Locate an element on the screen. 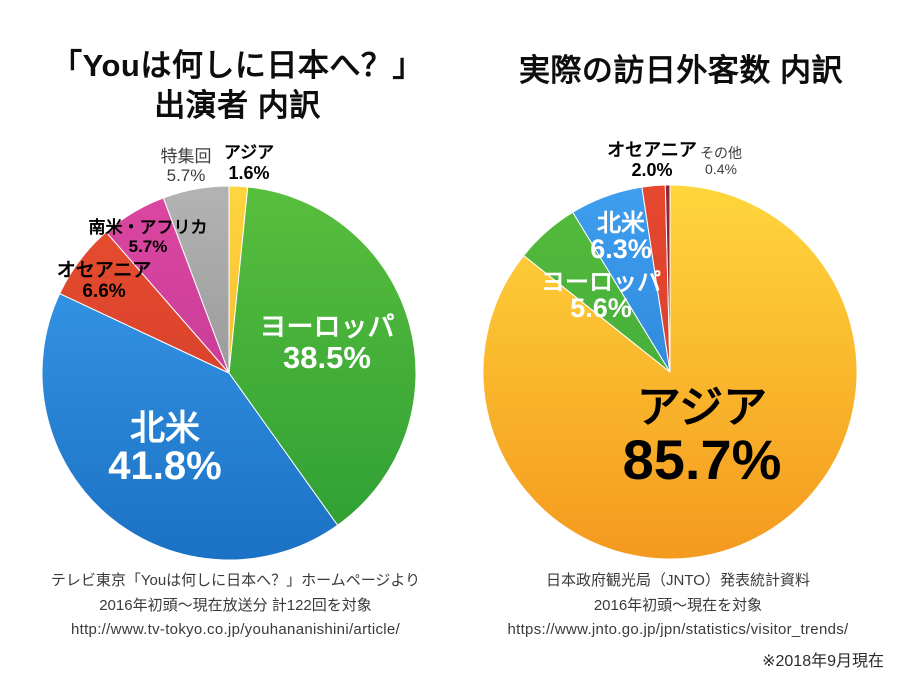 Image resolution: width=900 pixels, height=675 pixels. label-left-north-america: 北米 41.8% is located at coordinates (165, 448).